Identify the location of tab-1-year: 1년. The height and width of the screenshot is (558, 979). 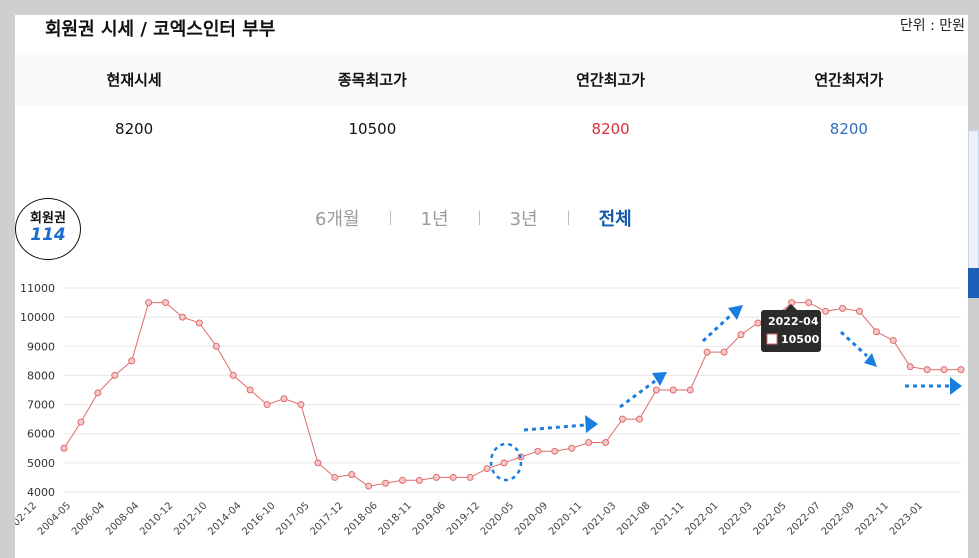
(434, 219).